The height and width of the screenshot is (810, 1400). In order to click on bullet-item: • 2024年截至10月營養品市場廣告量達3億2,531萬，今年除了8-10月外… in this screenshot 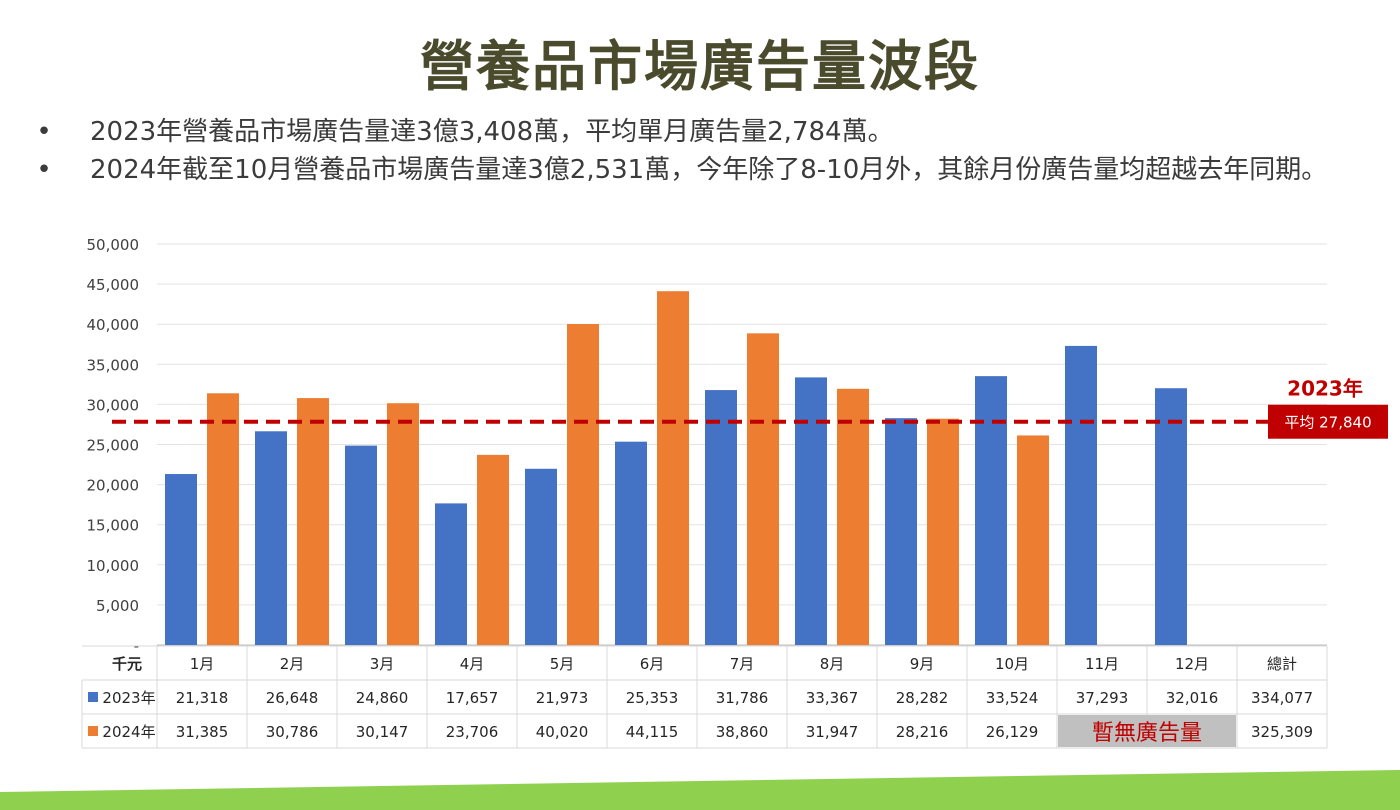, I will do `click(694, 170)`.